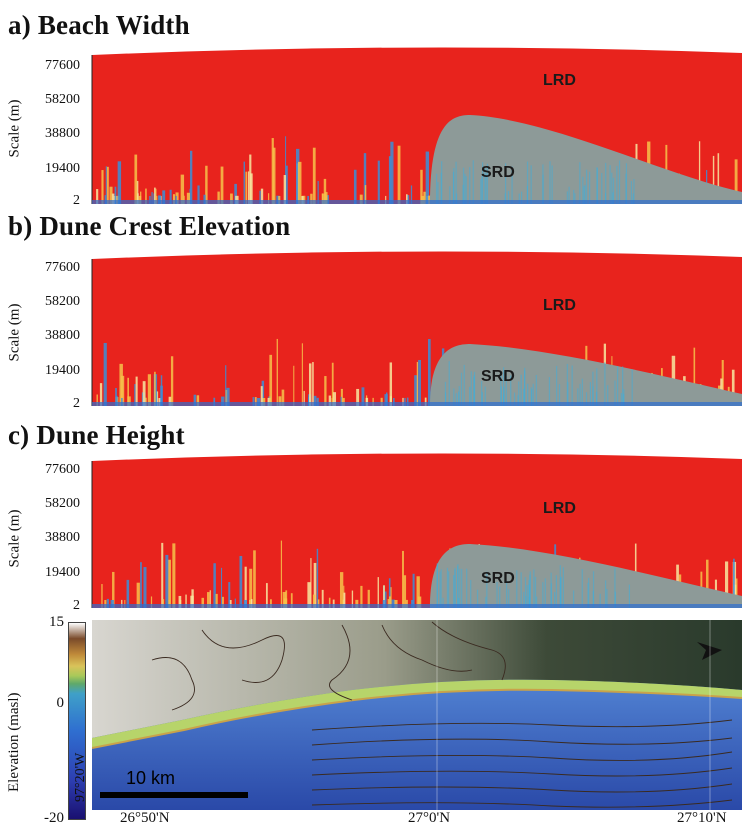 The image size is (745, 830). Describe the element at coordinates (559, 508) in the screenshot. I see `panel-c-lrd-label: LRD` at that location.